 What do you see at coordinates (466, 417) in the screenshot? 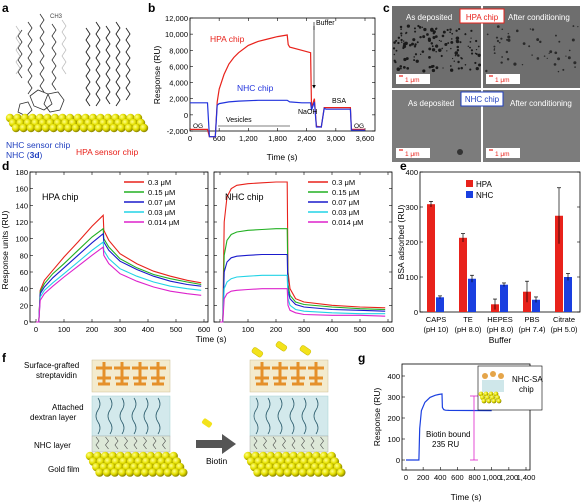
I see `plot-frame-g` at bounding box center [466, 417].